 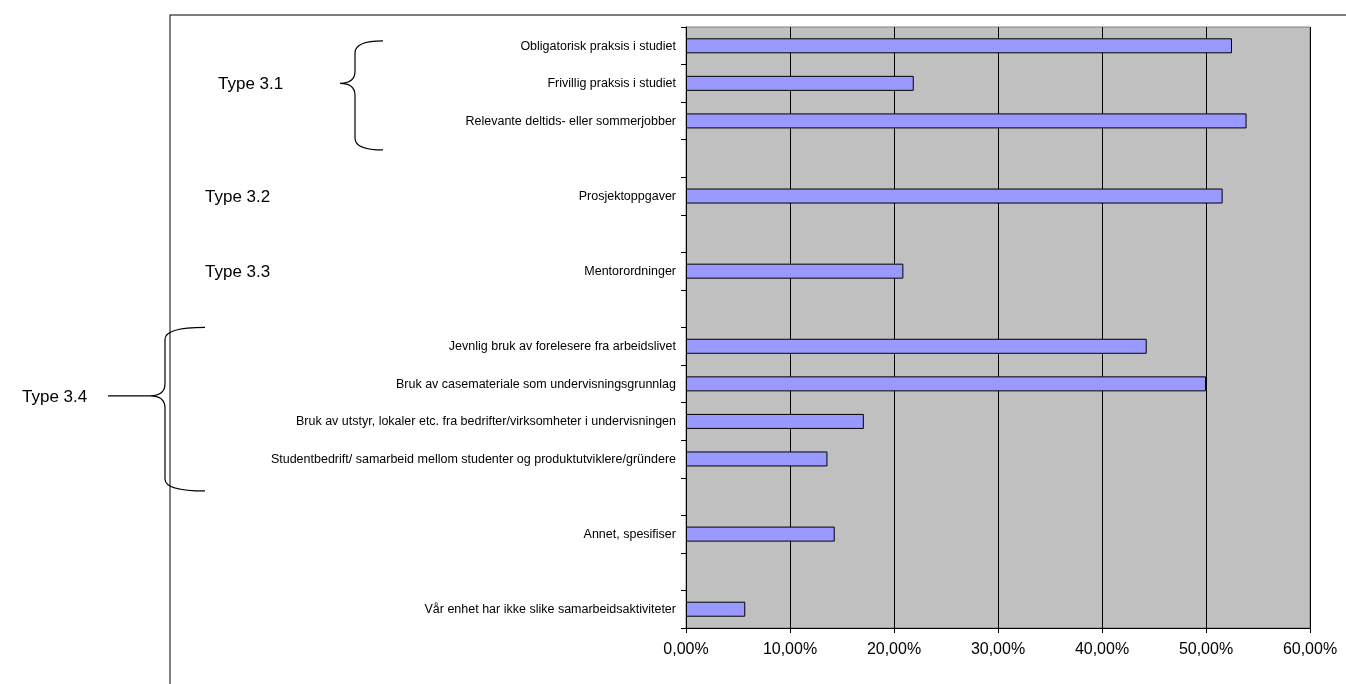 I want to click on y-tick-label: Frivillig praksis i studiet, so click(x=612, y=83).